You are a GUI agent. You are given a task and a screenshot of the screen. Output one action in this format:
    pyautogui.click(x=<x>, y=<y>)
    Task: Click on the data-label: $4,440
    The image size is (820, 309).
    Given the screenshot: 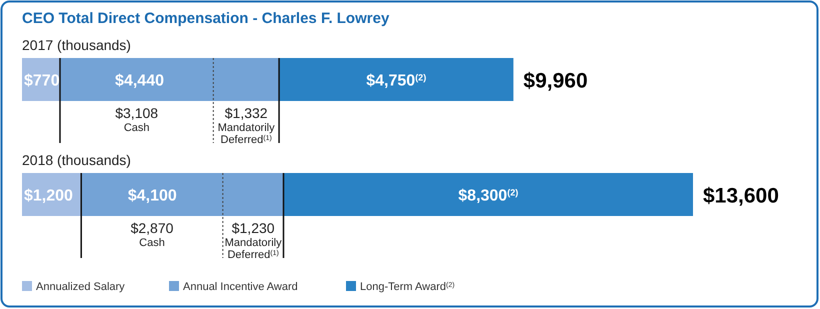 What is the action you would take?
    pyautogui.click(x=139, y=81)
    